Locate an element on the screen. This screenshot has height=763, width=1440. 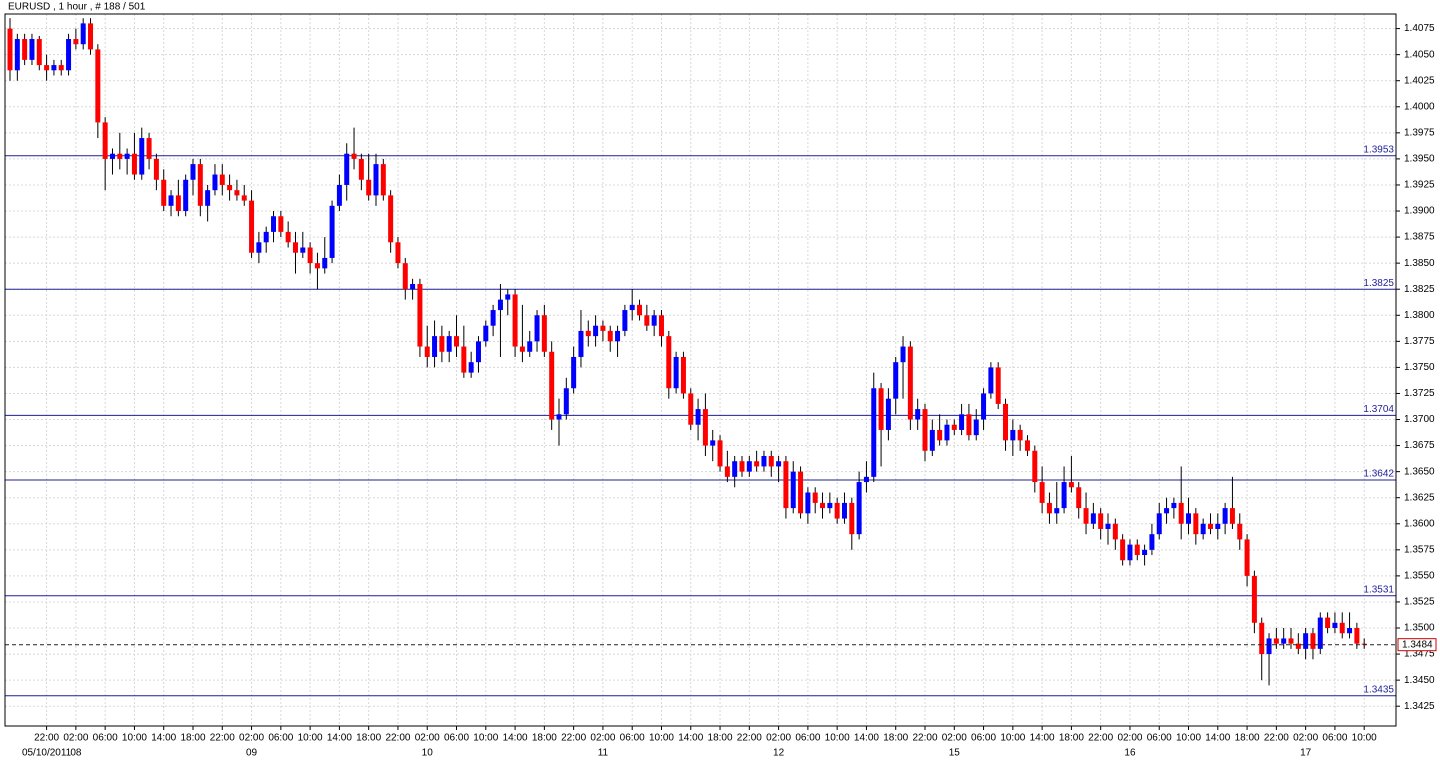
y-tick-label: 1.3925 is located at coordinates (1419, 185).